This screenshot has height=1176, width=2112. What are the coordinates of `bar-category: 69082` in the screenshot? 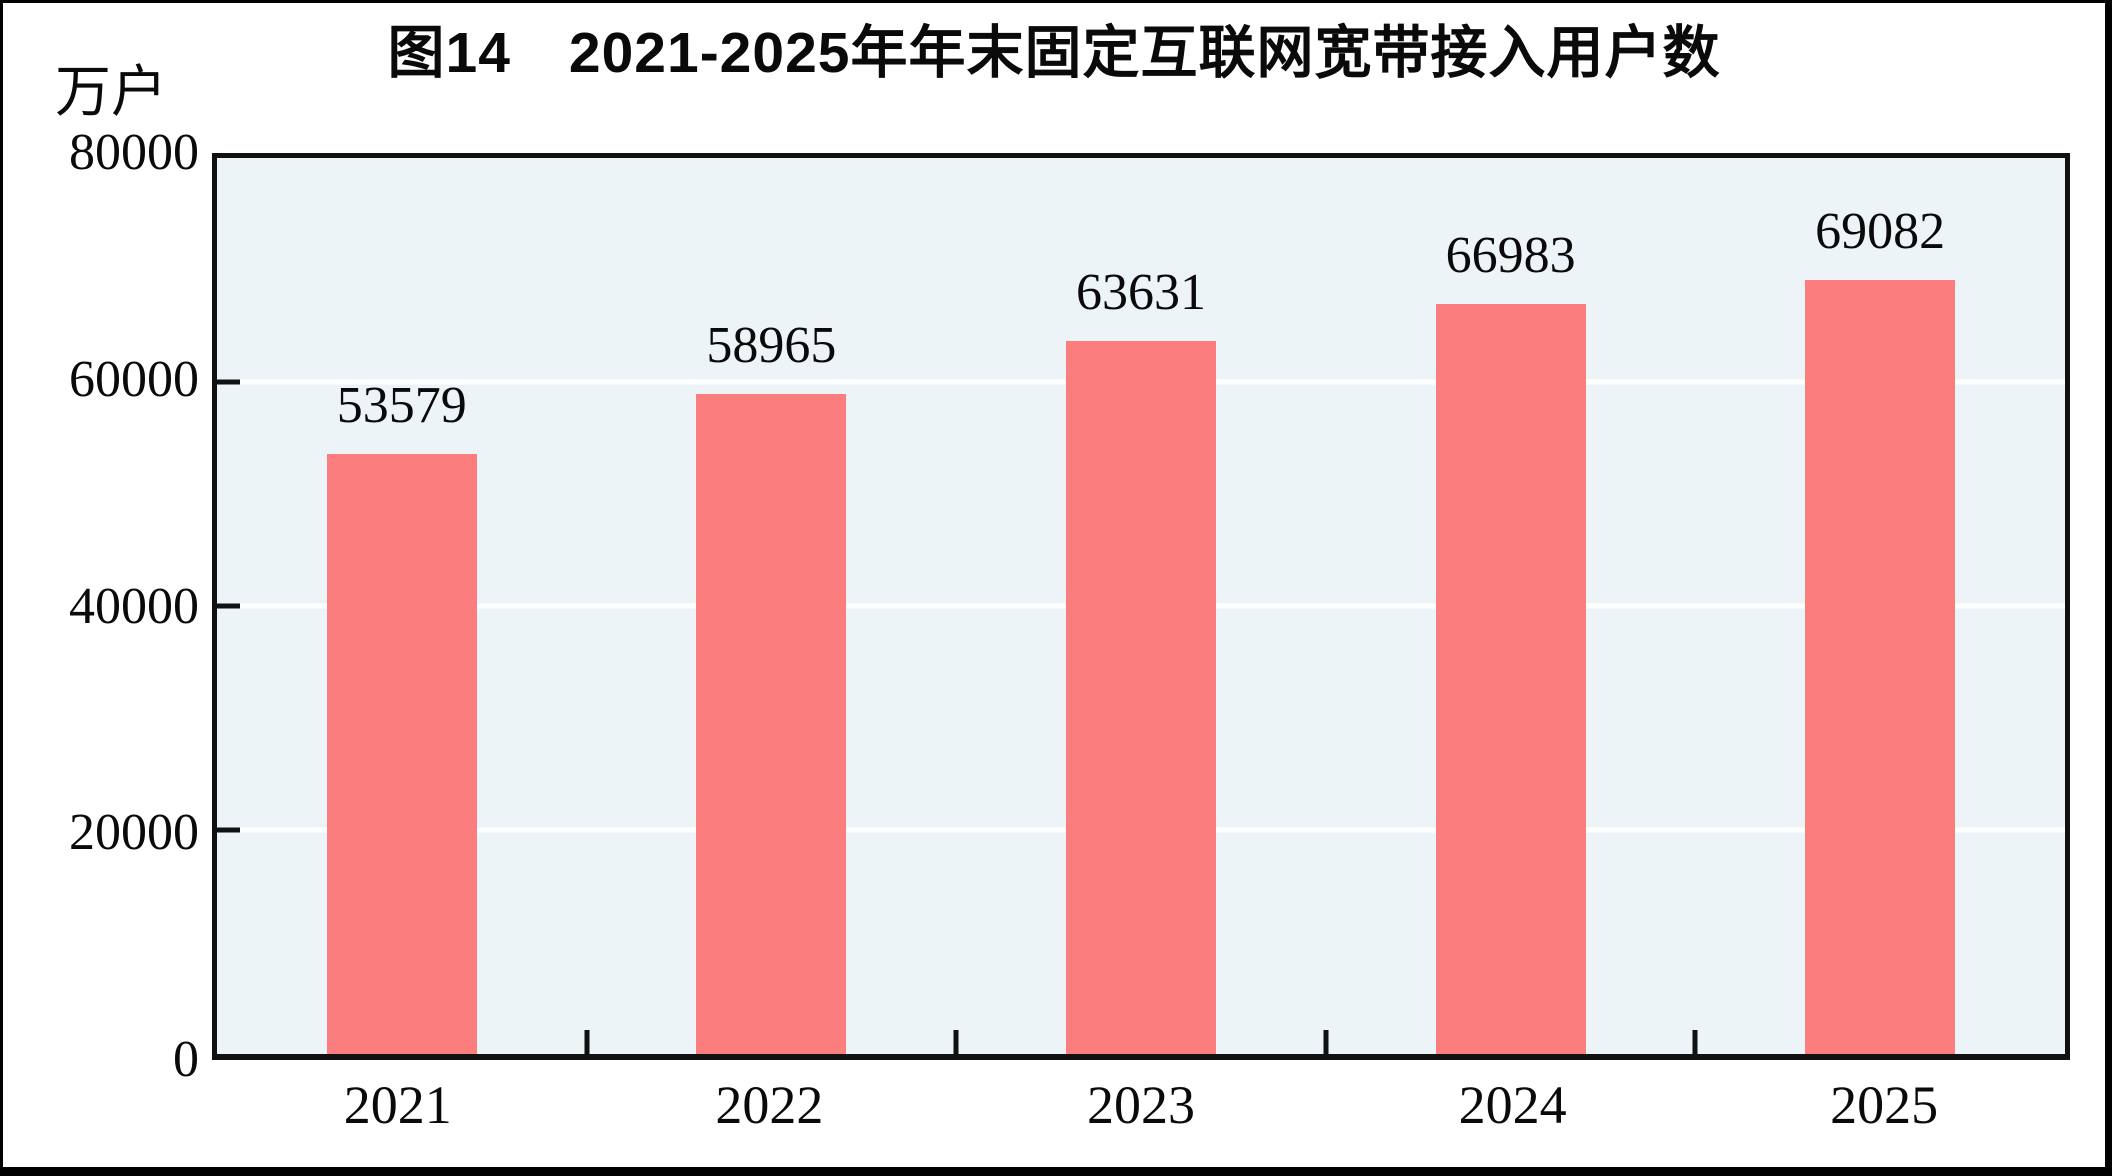 It's located at (1880, 606).